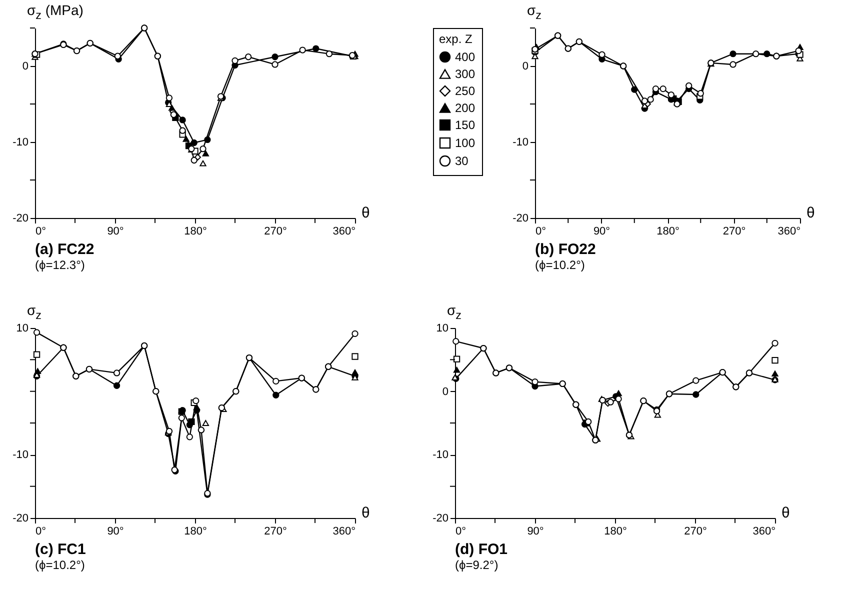 The image size is (841, 600). I want to click on legend-label: 400, so click(465, 57).